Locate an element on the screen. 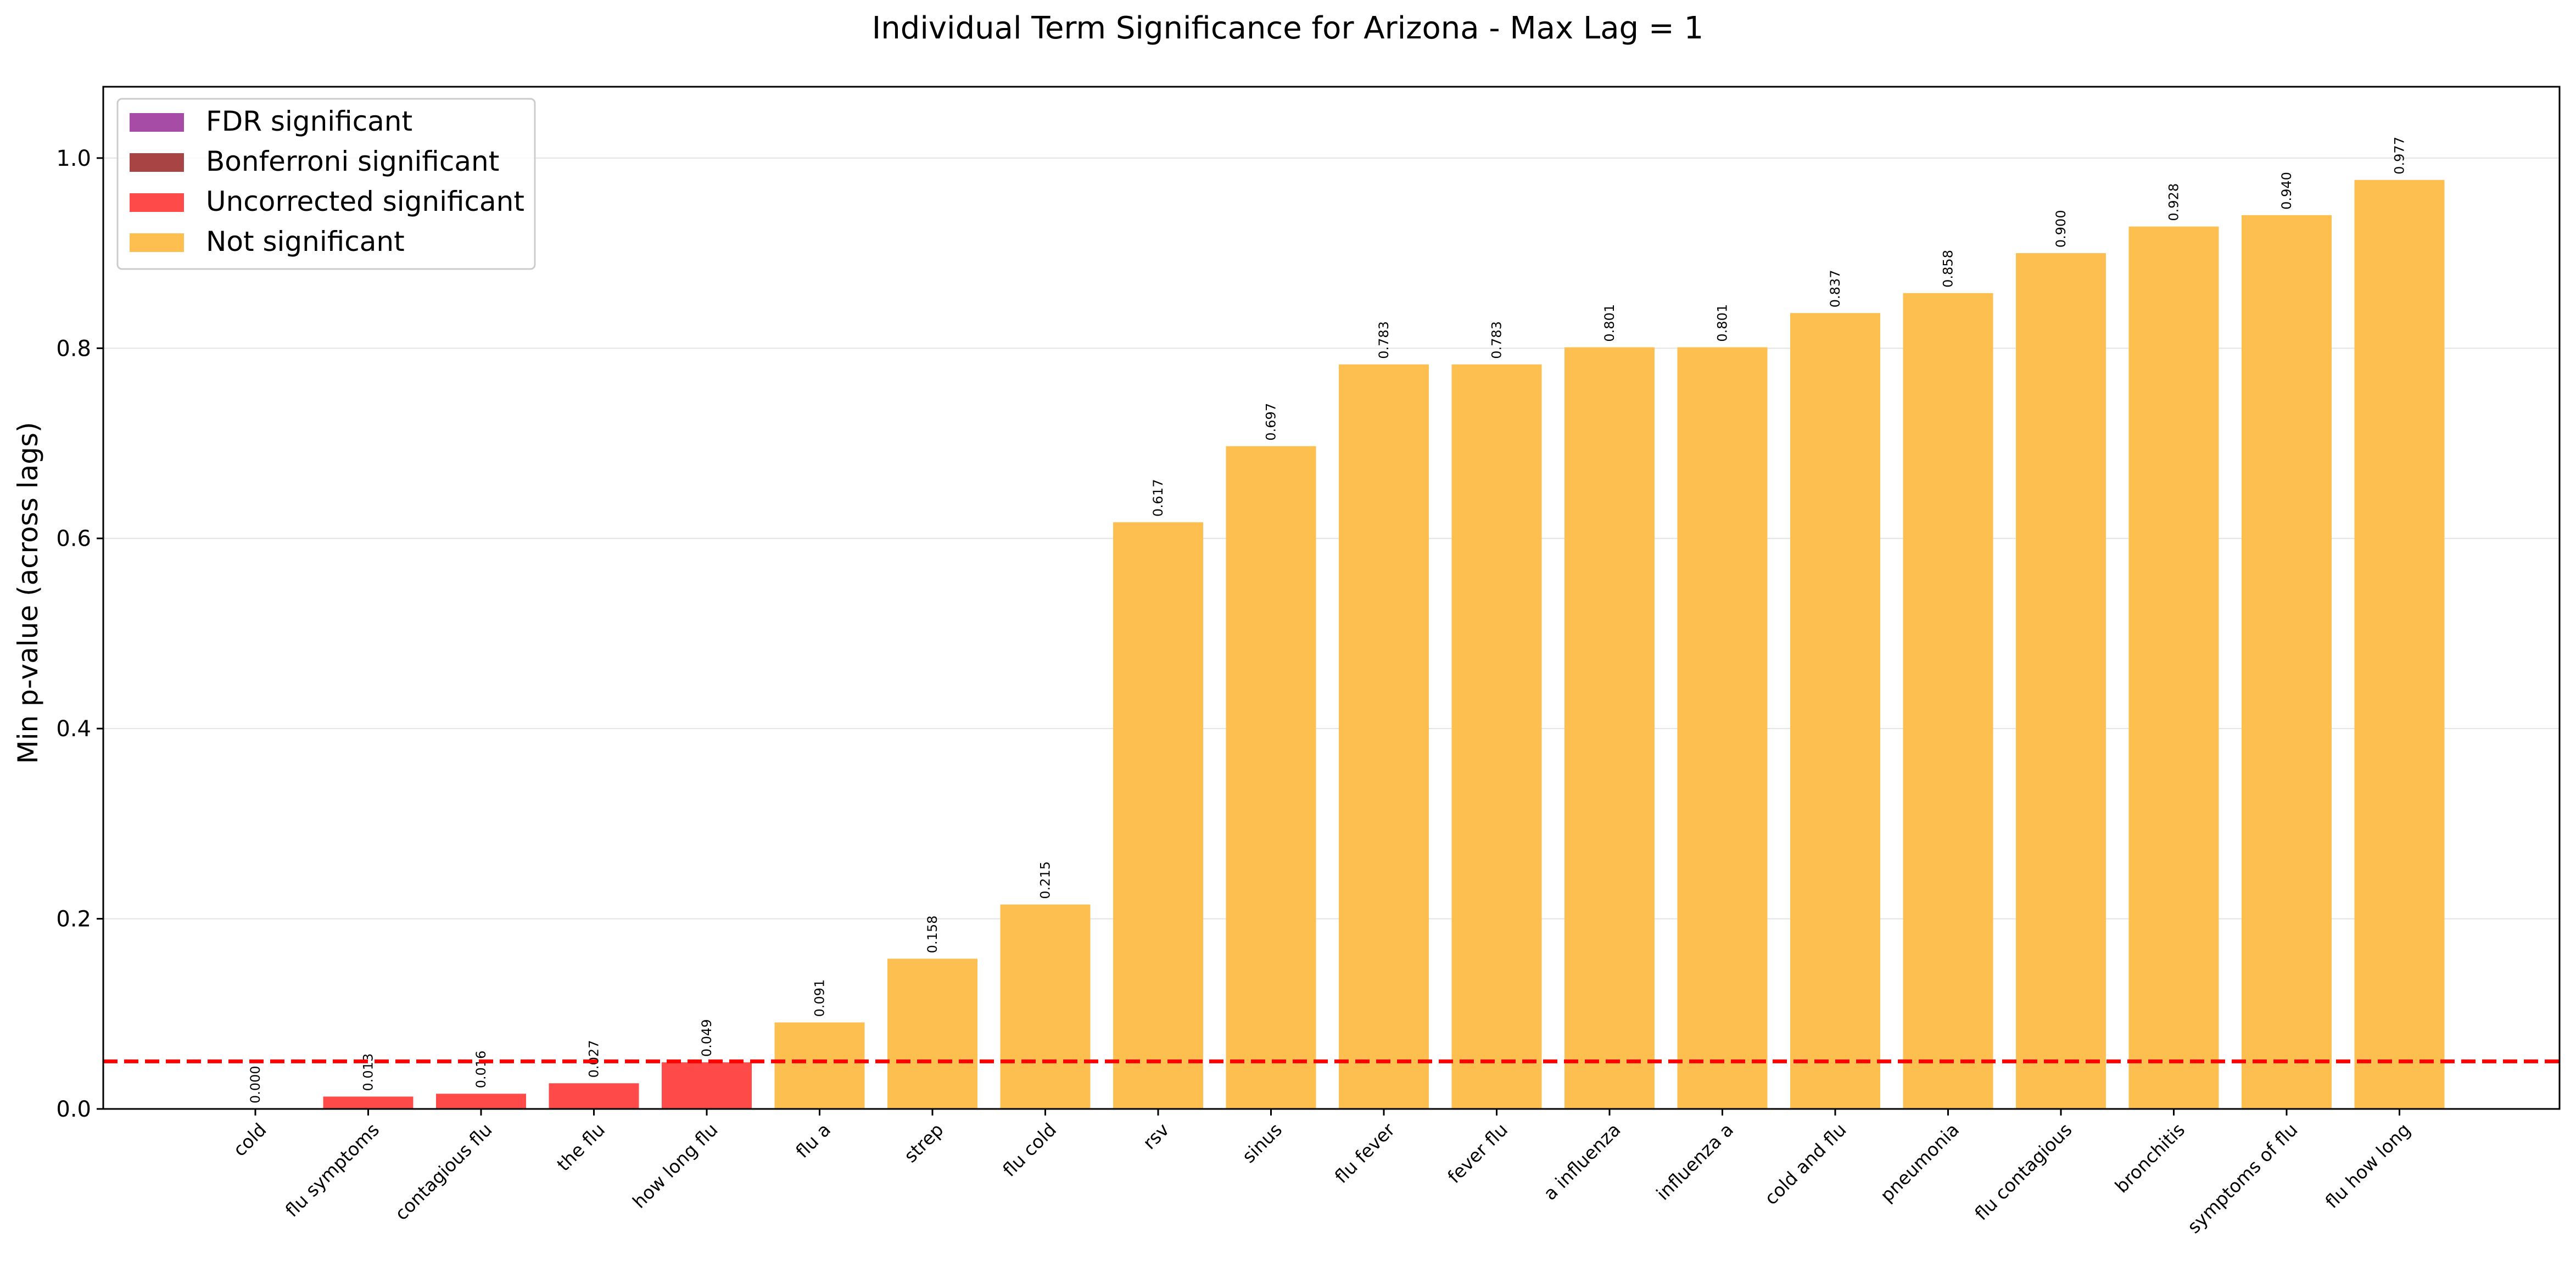  x-tick-label: cold is located at coordinates (250, 1140).